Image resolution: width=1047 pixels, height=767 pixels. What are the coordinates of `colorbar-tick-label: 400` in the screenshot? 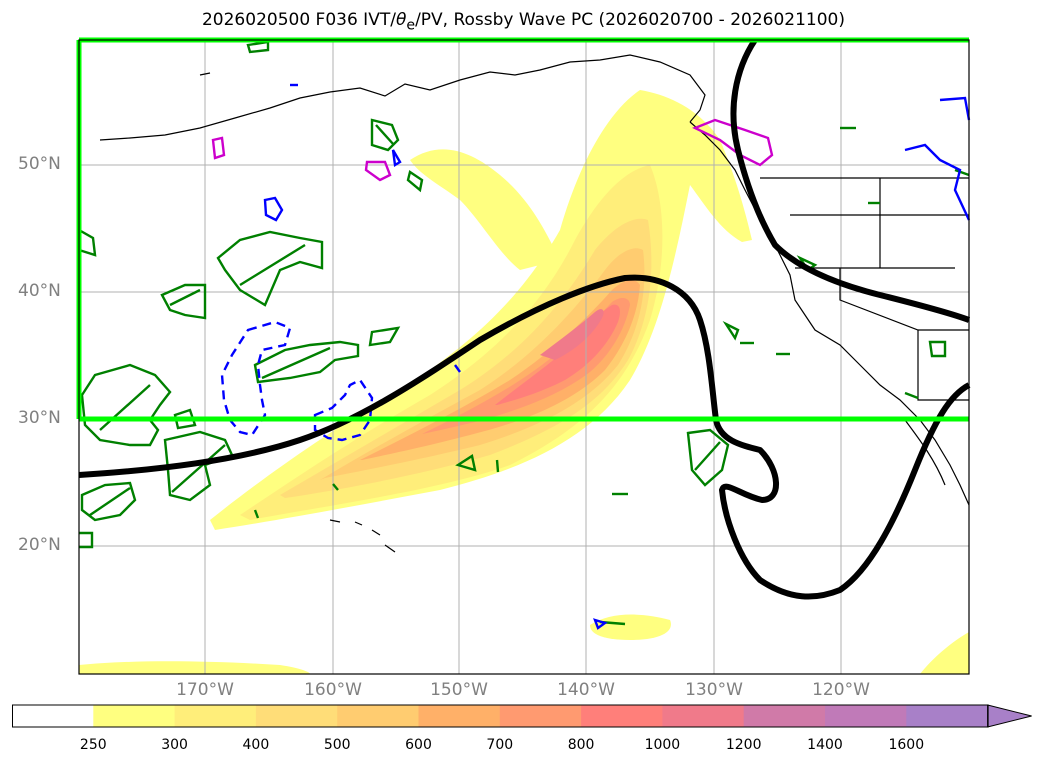 It's located at (256, 745).